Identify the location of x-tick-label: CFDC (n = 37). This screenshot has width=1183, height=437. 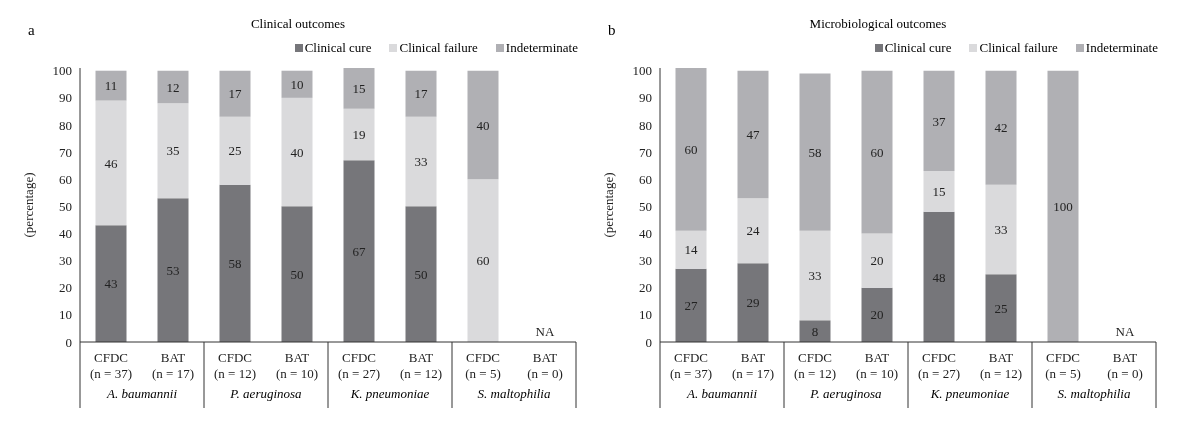
(691, 365).